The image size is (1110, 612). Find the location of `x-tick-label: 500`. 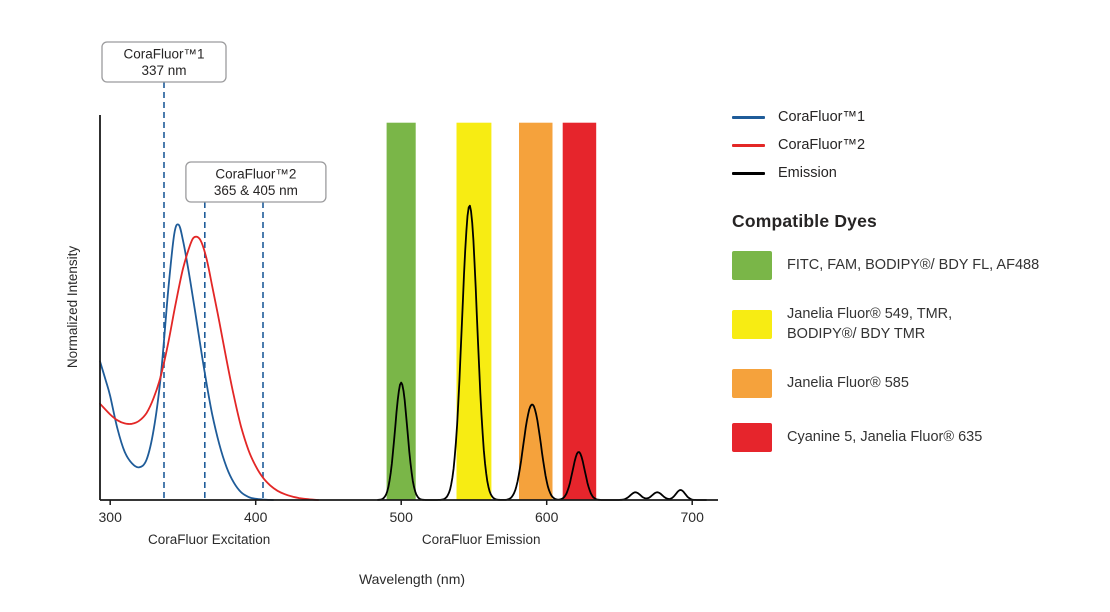

x-tick-label: 500 is located at coordinates (402, 517).